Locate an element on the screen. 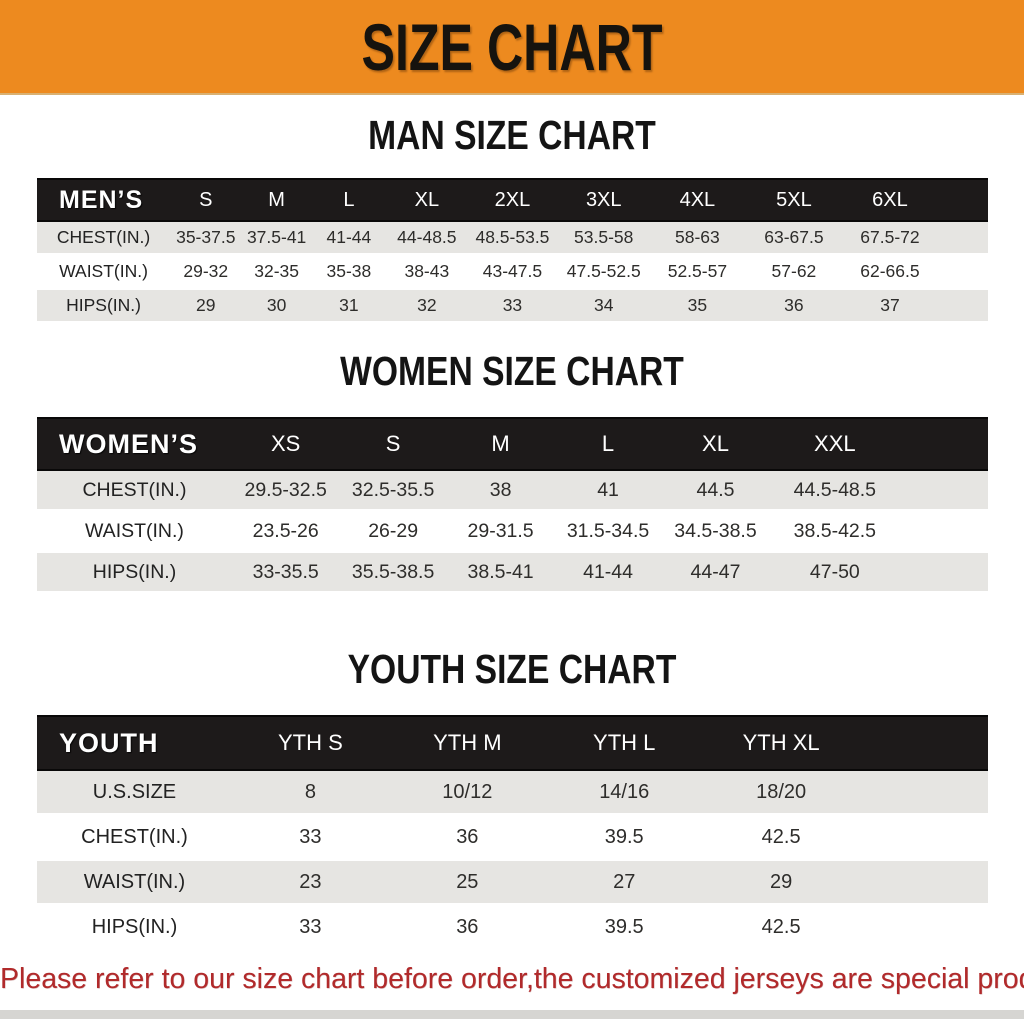 The height and width of the screenshot is (1019, 1024). row-label: HIPS(IN.) is located at coordinates (134, 573).